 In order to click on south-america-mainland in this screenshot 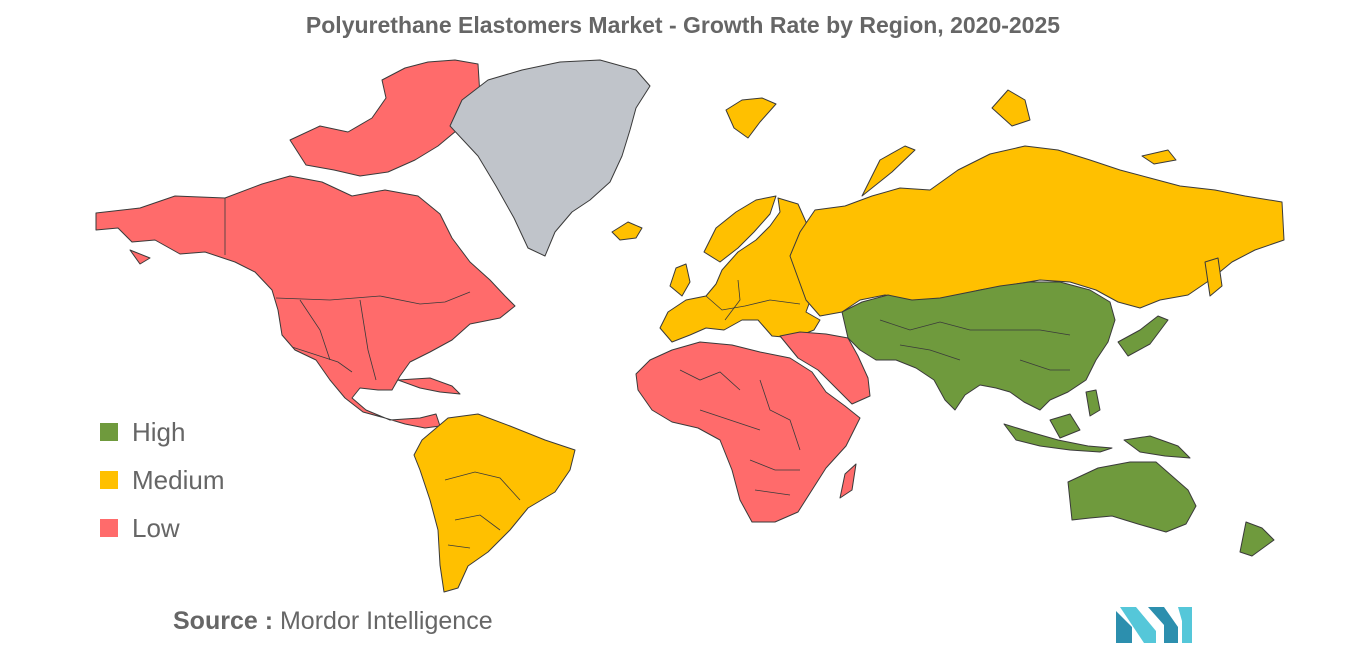, I will do `click(494, 503)`.